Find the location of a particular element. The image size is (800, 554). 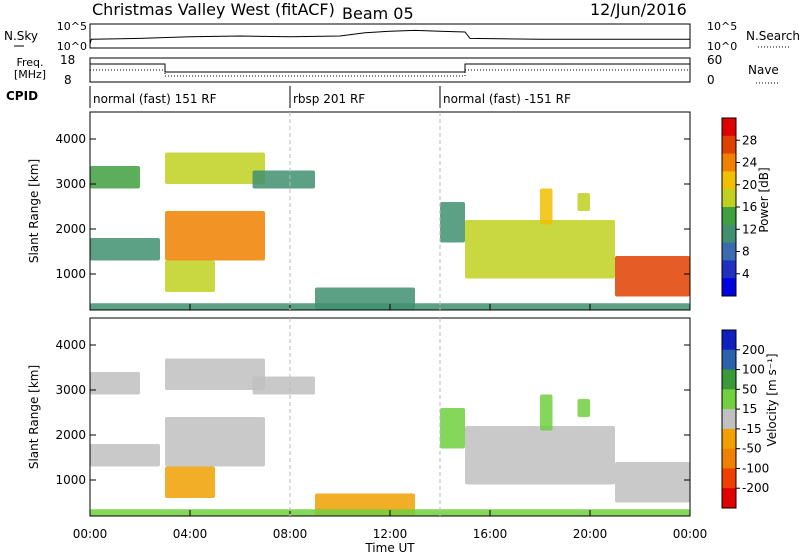

colorbar-tick-label: 100 is located at coordinates (753, 370).